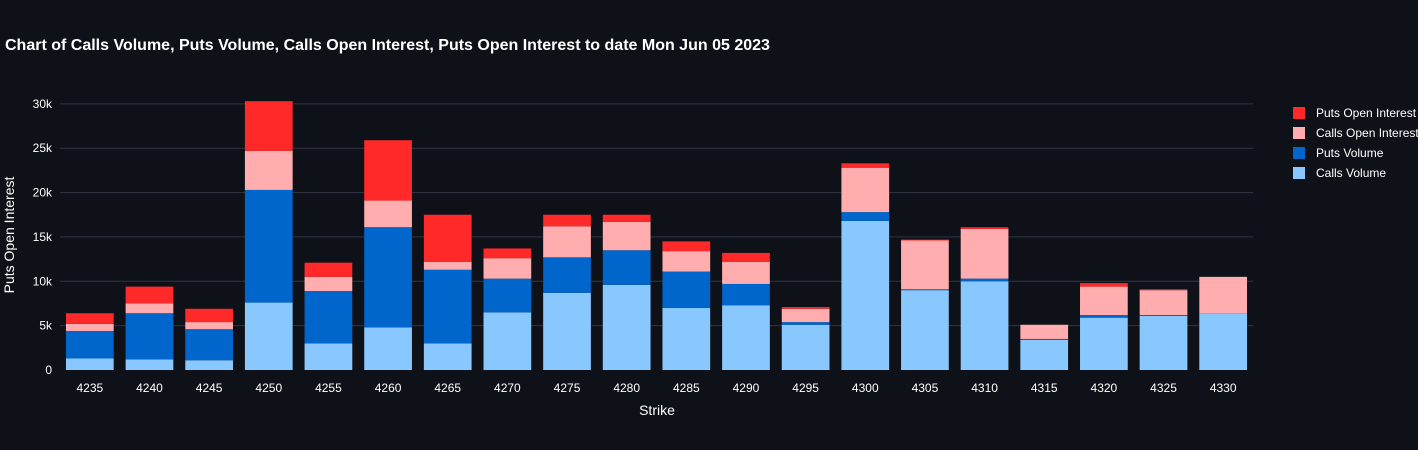 Image resolution: width=1418 pixels, height=450 pixels. I want to click on legend-item-puts-volume: Puts Volume, so click(1338, 153).